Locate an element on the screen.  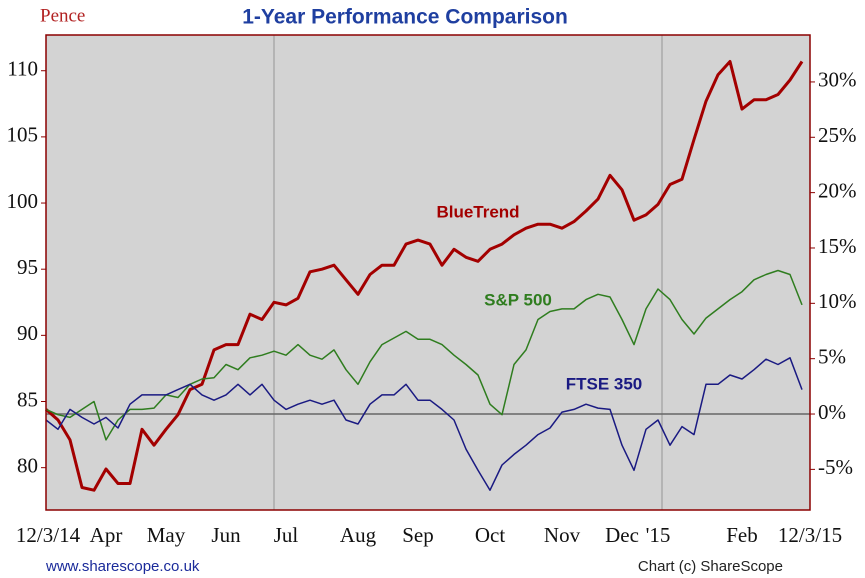
x-tick-label: 12/3/15 is located at coordinates (810, 535).